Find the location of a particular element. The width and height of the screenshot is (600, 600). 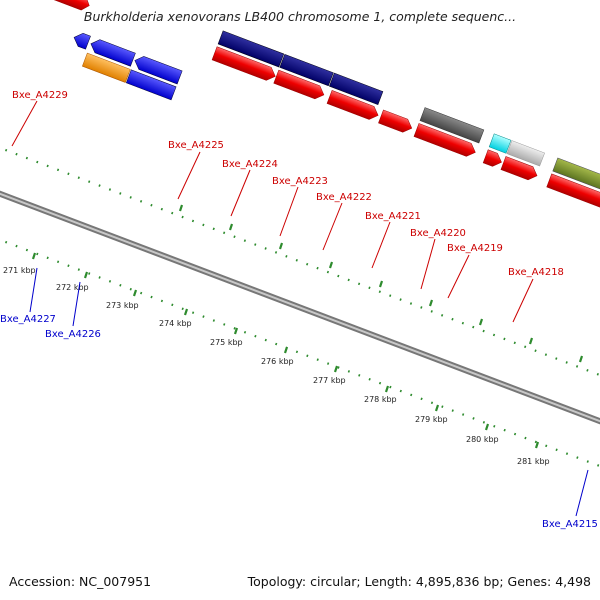

reverse-features is located at coordinates (127, 66).